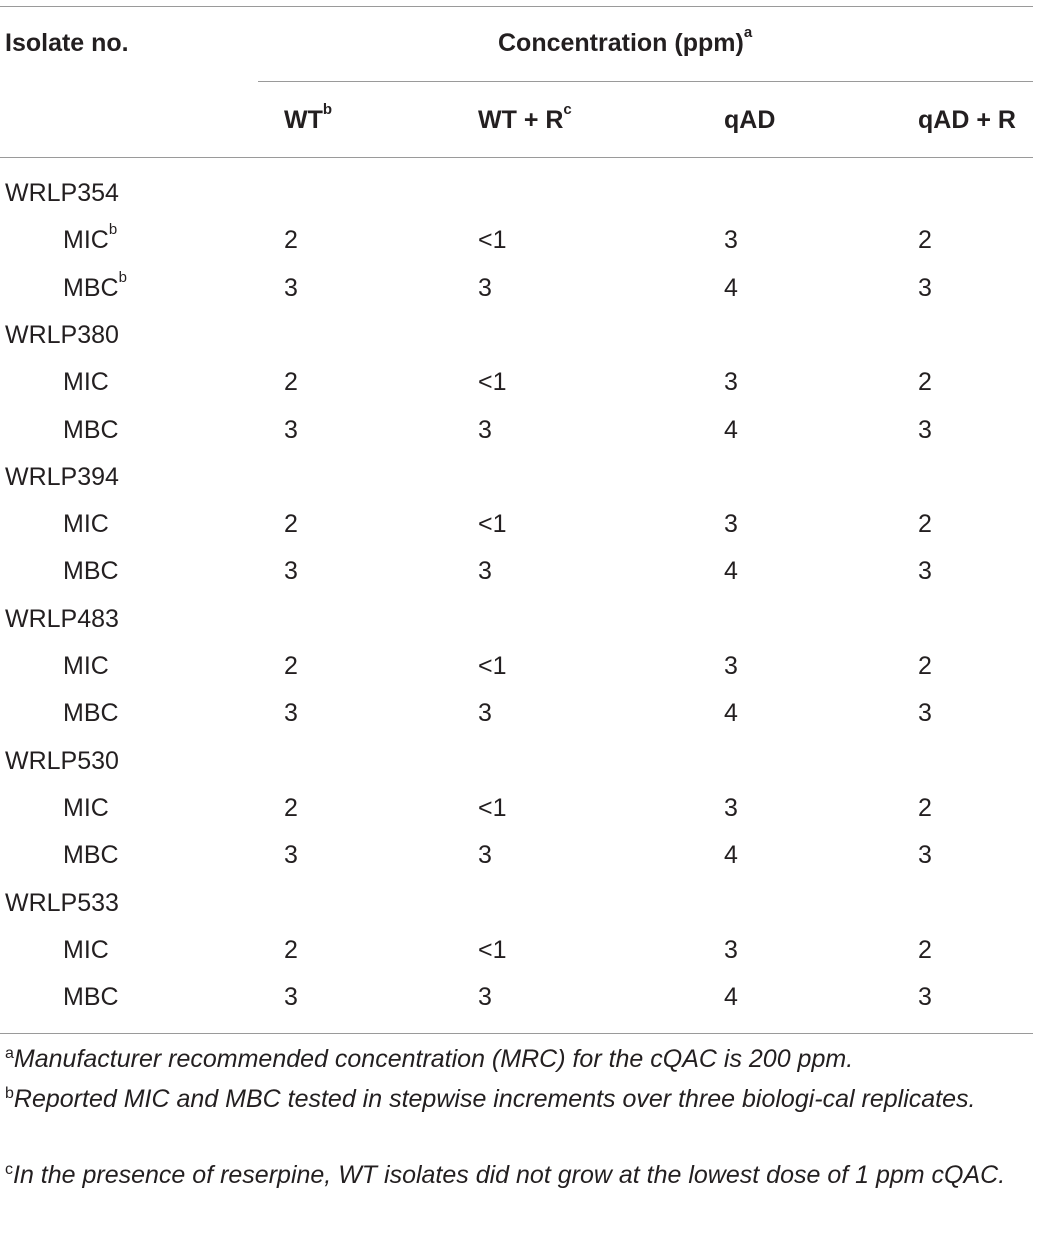 The image size is (1039, 1233). What do you see at coordinates (525, 117) in the screenshot?
I see `col-header-wt-r: WT + Rc` at bounding box center [525, 117].